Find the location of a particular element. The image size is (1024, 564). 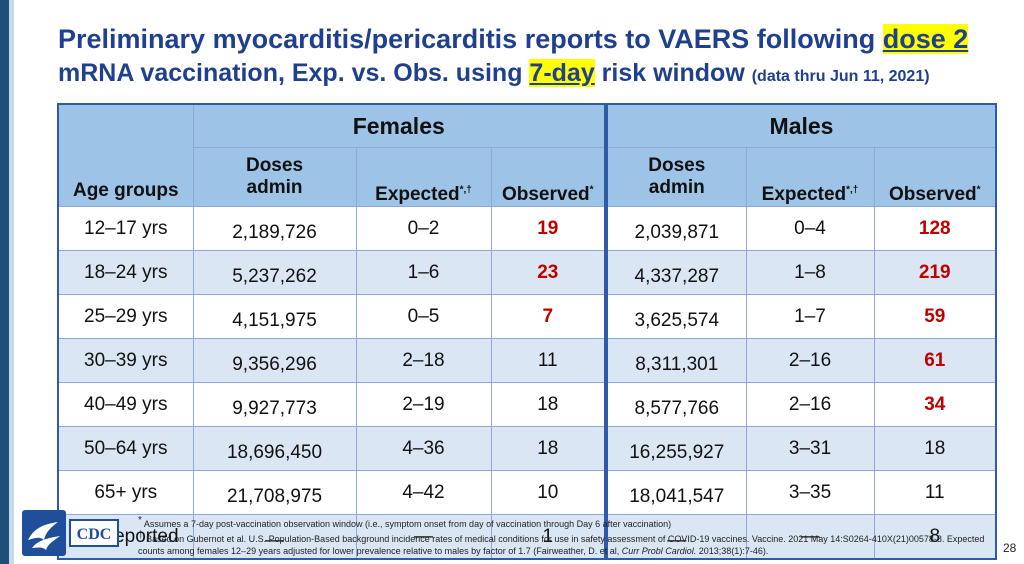

m-expected-cell: 3–31 is located at coordinates (810, 448).